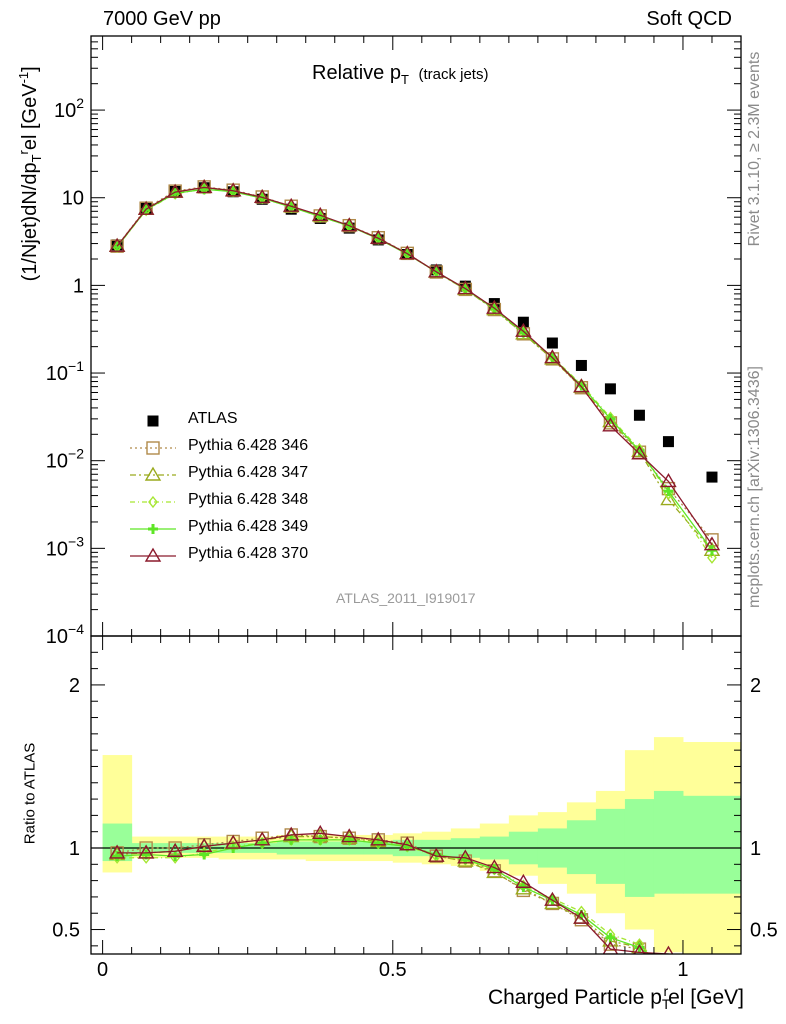 Image resolution: width=786 pixels, height=1024 pixels. I want to click on y-tick-base: 10, so click(57, 462).